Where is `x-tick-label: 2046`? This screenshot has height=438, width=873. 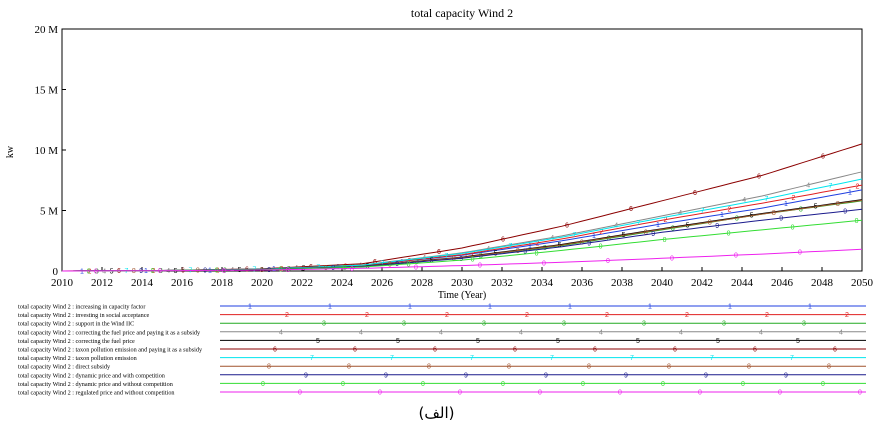 x-tick-label: 2046 is located at coordinates (782, 283).